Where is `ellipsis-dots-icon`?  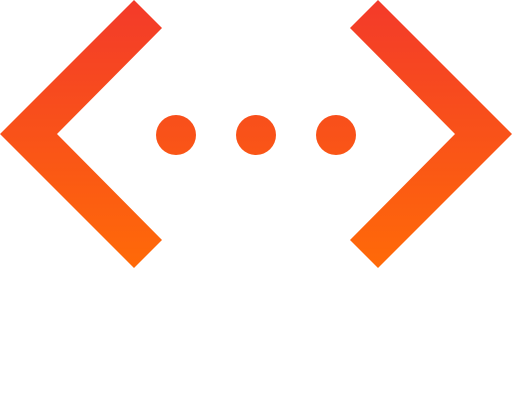 ellipsis-dots-icon is located at coordinates (256, 135).